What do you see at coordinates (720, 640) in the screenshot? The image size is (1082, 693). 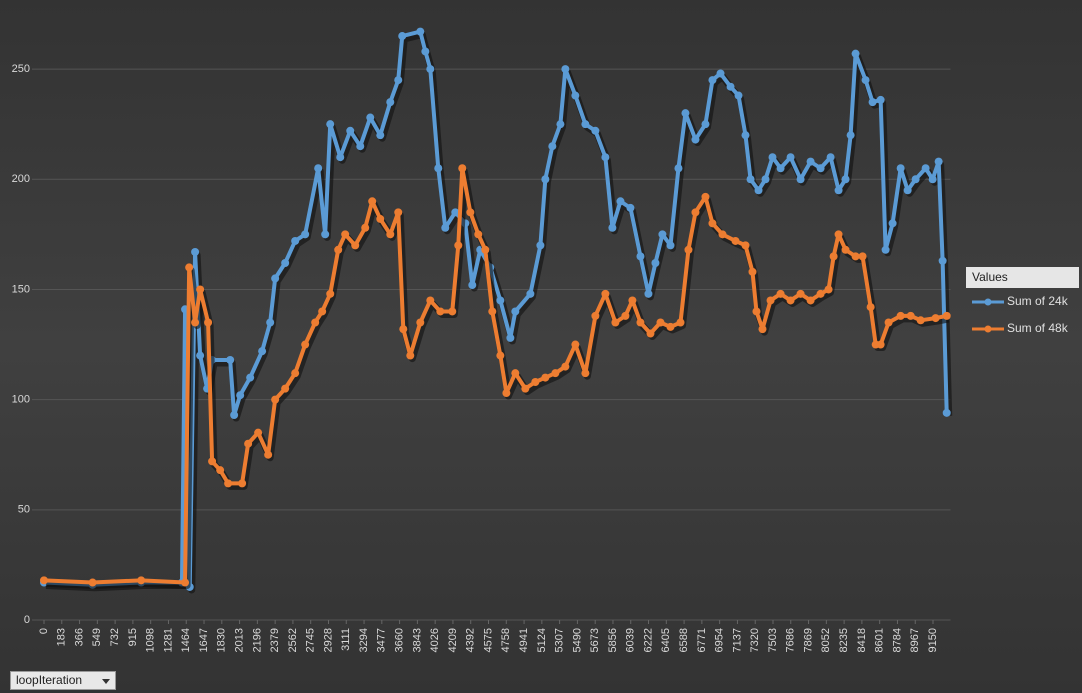 I see `x-tick-label: 6954` at bounding box center [720, 640].